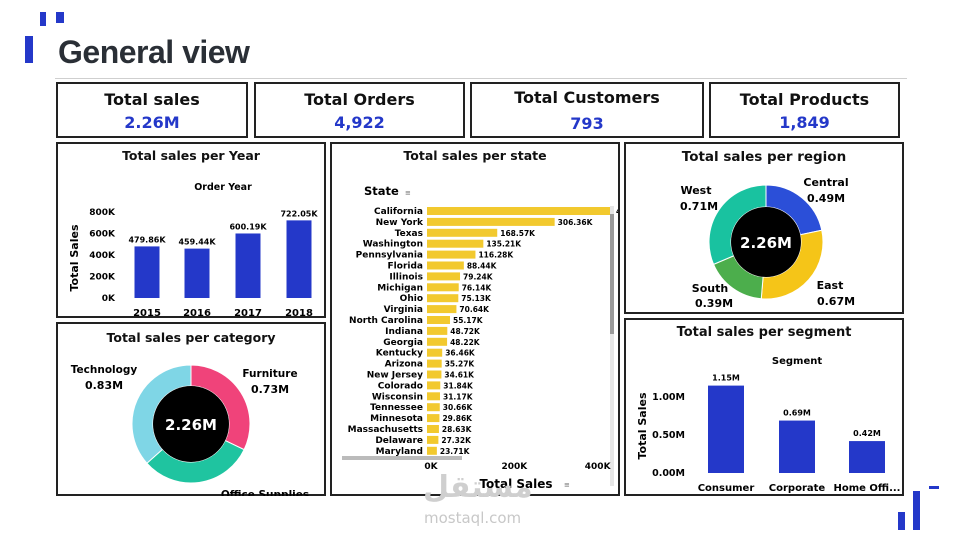  Describe the element at coordinates (433, 418) in the screenshot. I see `bar-minnesota` at that location.